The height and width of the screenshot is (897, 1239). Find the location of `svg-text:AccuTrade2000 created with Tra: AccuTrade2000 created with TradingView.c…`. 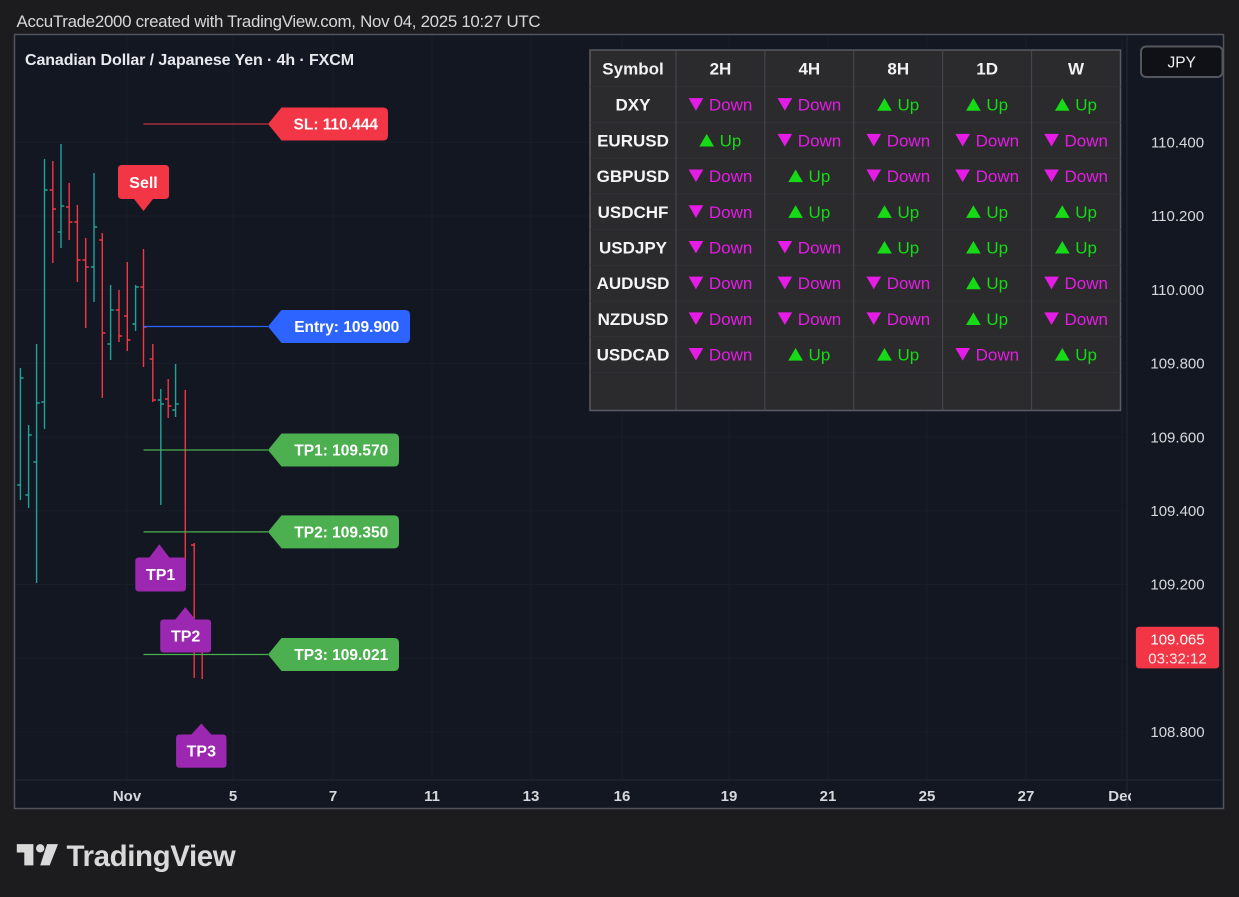

svg-text:AccuTrade2000 created with Tra: AccuTrade2000 created with TradingView.c… is located at coordinates (279, 21).